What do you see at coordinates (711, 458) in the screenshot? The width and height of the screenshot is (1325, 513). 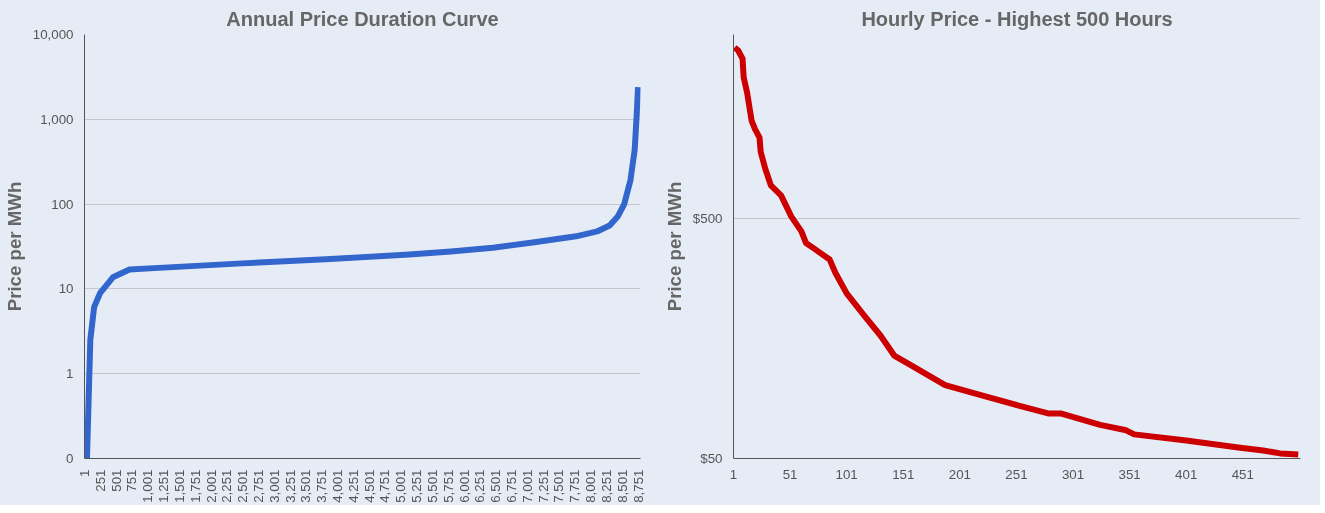 I see `y-tick-label: $50` at bounding box center [711, 458].